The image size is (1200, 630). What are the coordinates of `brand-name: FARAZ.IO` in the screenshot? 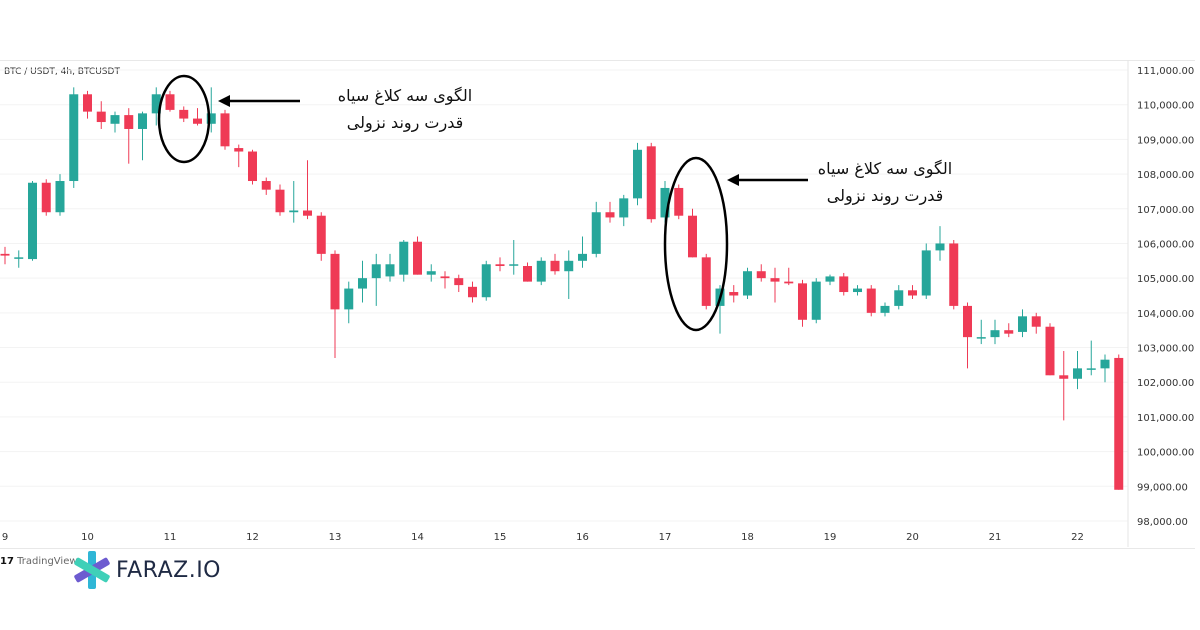 It's located at (168, 570).